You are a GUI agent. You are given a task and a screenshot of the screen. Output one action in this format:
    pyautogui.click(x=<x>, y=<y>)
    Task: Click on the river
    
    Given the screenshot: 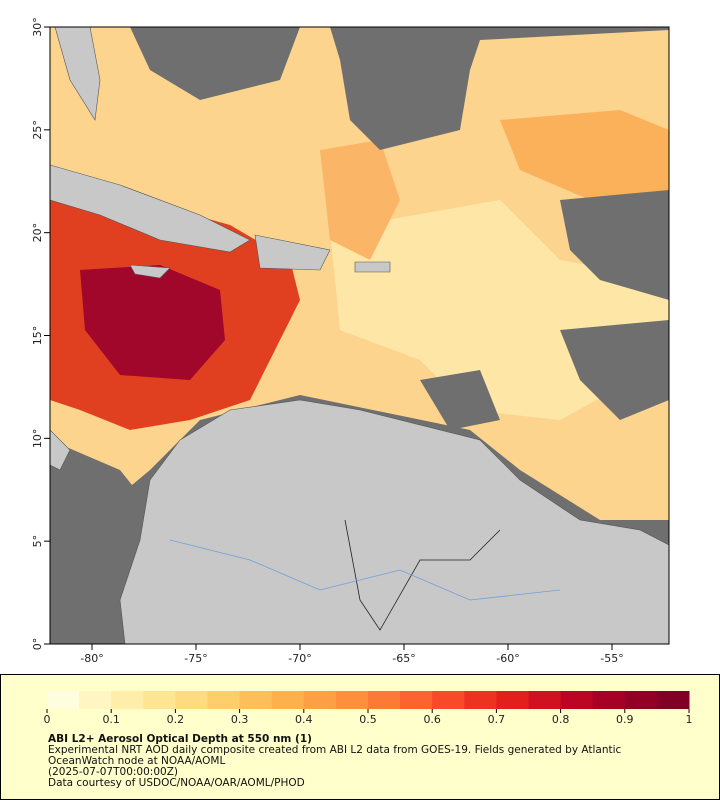 What is the action you would take?
    pyautogui.click(x=365, y=570)
    